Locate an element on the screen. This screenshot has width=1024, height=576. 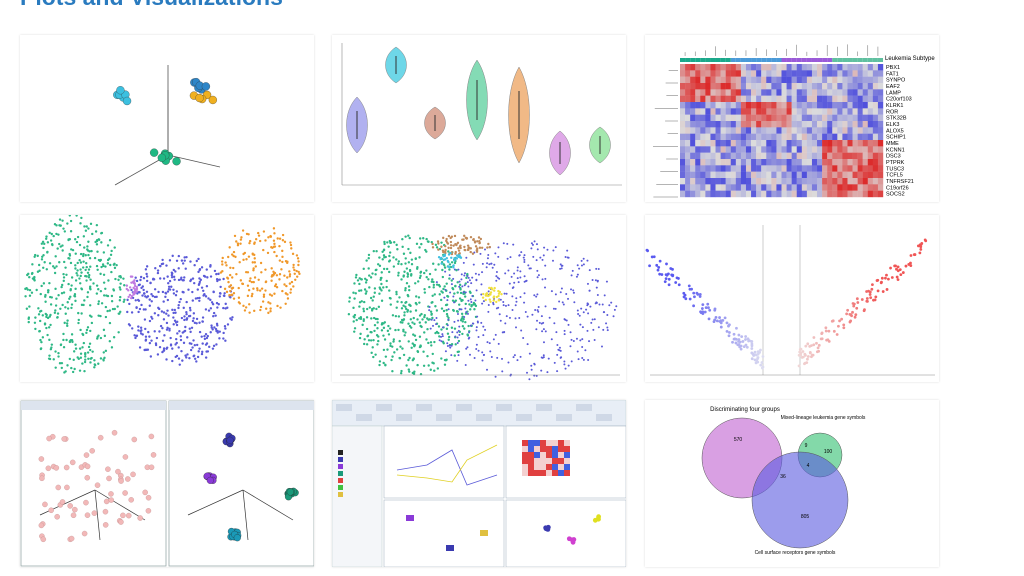
venn-count: 9 is located at coordinates (806, 446).